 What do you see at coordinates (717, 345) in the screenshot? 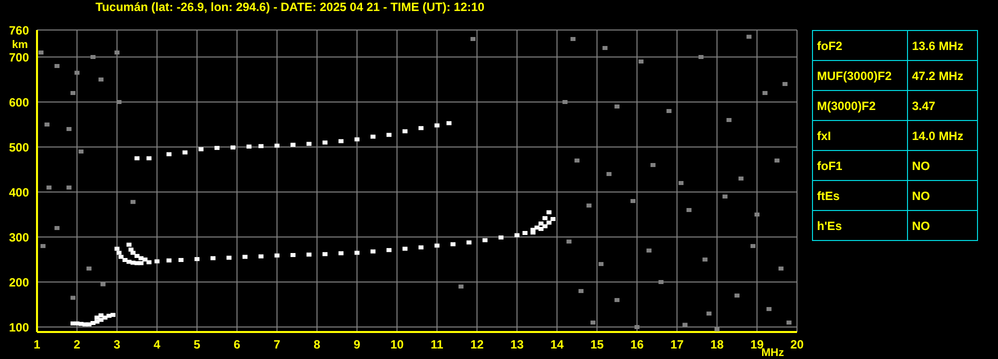
I see `x-tick-label: 18` at bounding box center [717, 345].